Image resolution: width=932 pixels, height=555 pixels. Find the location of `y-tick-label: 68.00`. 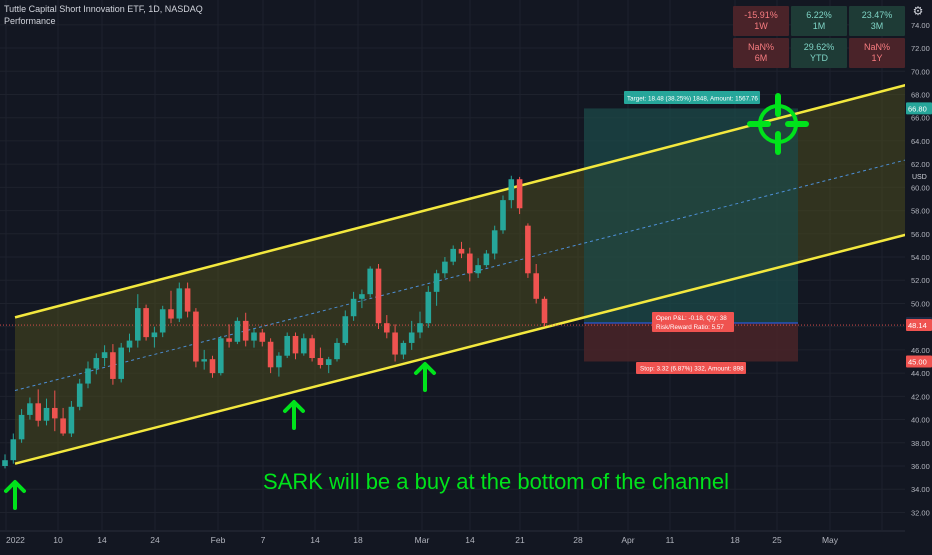

y-tick-label: 68.00 is located at coordinates (920, 94).